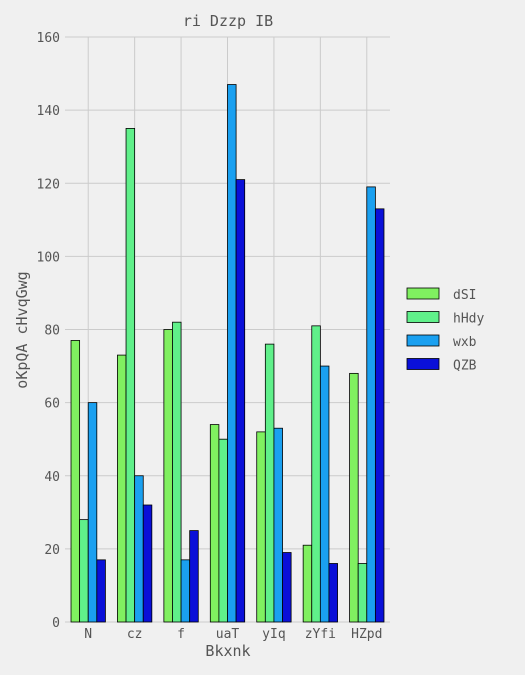 This screenshot has height=675, width=525. What do you see at coordinates (465, 366) in the screenshot?
I see `legend-label-QZB: QZB` at bounding box center [465, 366].